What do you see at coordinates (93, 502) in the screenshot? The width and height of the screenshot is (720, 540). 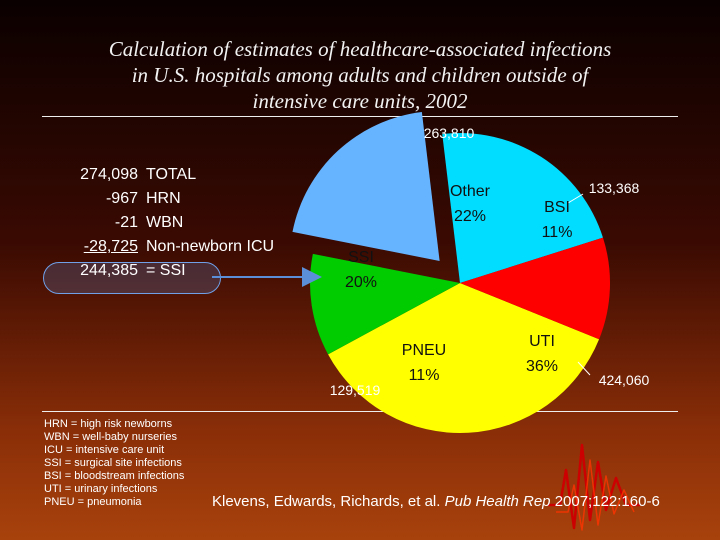 I see `legend-item: PNEU = pneumonia` at bounding box center [93, 502].